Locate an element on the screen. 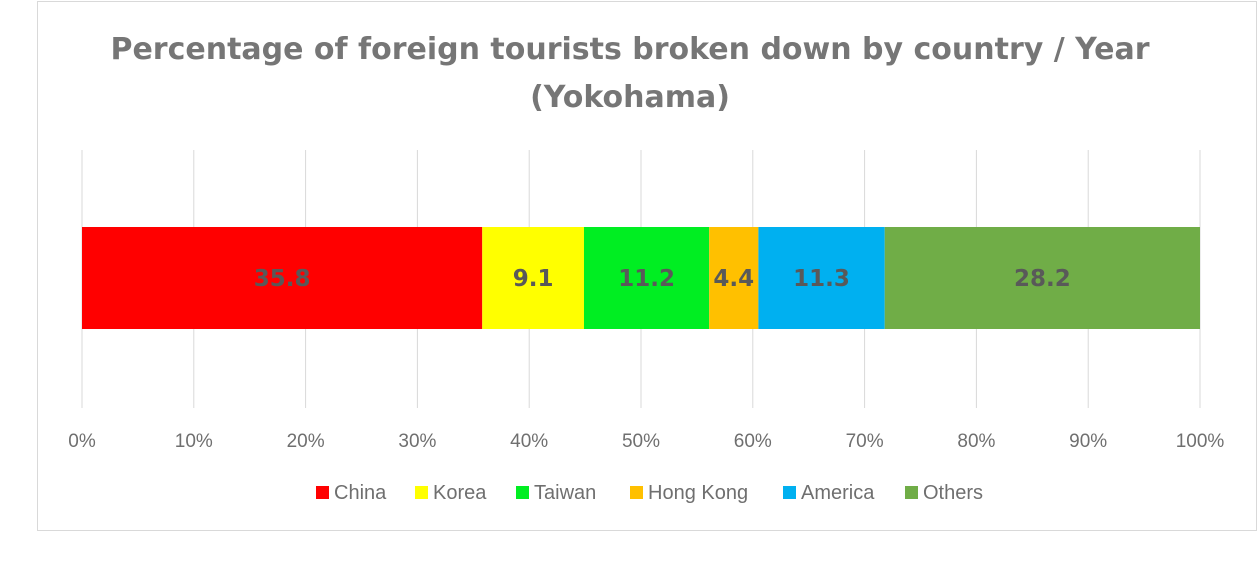  legend-label: China is located at coordinates (360, 493).